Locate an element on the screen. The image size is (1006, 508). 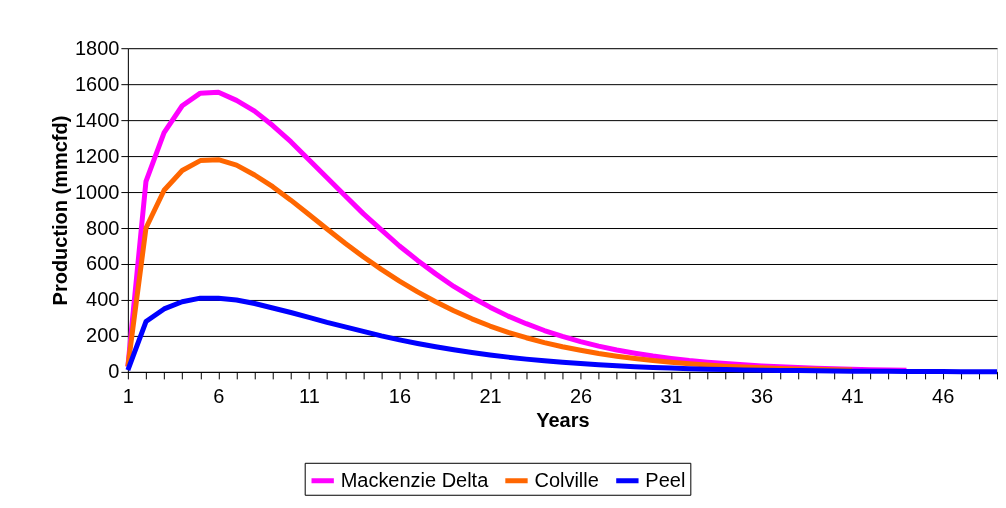
x-tick-label: 36 is located at coordinates (762, 396).